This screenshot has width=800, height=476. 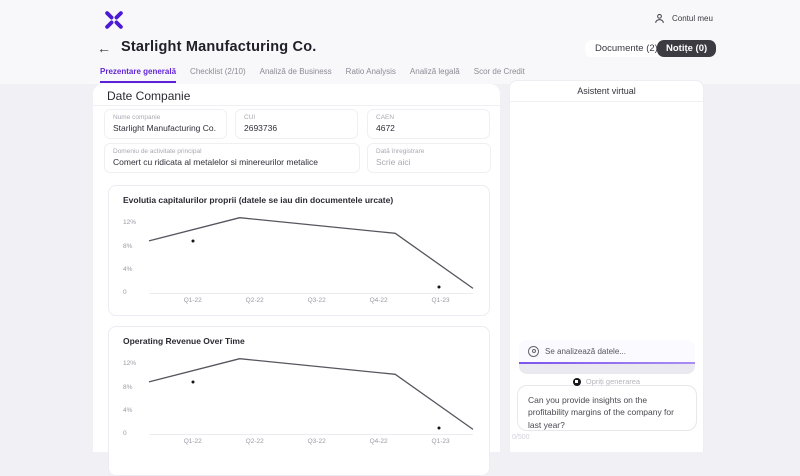 What do you see at coordinates (164, 128) in the screenshot?
I see `field-value: Starlight Manufacturing Co.` at bounding box center [164, 128].